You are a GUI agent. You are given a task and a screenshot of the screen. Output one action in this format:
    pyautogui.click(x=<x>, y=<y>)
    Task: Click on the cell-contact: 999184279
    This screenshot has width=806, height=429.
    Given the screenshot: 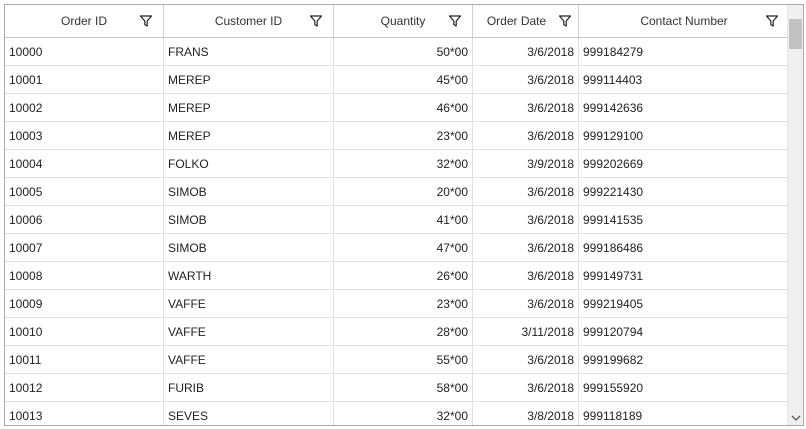 What is the action you would take?
    pyautogui.click(x=613, y=51)
    